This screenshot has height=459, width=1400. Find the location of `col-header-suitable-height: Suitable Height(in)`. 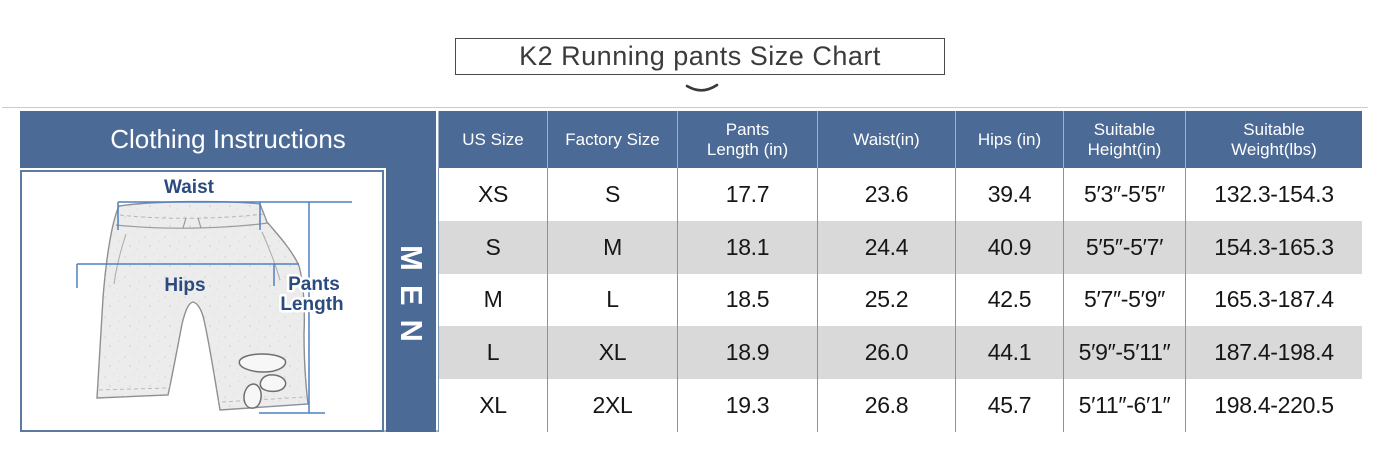

col-header-suitable-height: Suitable Height(in) is located at coordinates (1124, 139).